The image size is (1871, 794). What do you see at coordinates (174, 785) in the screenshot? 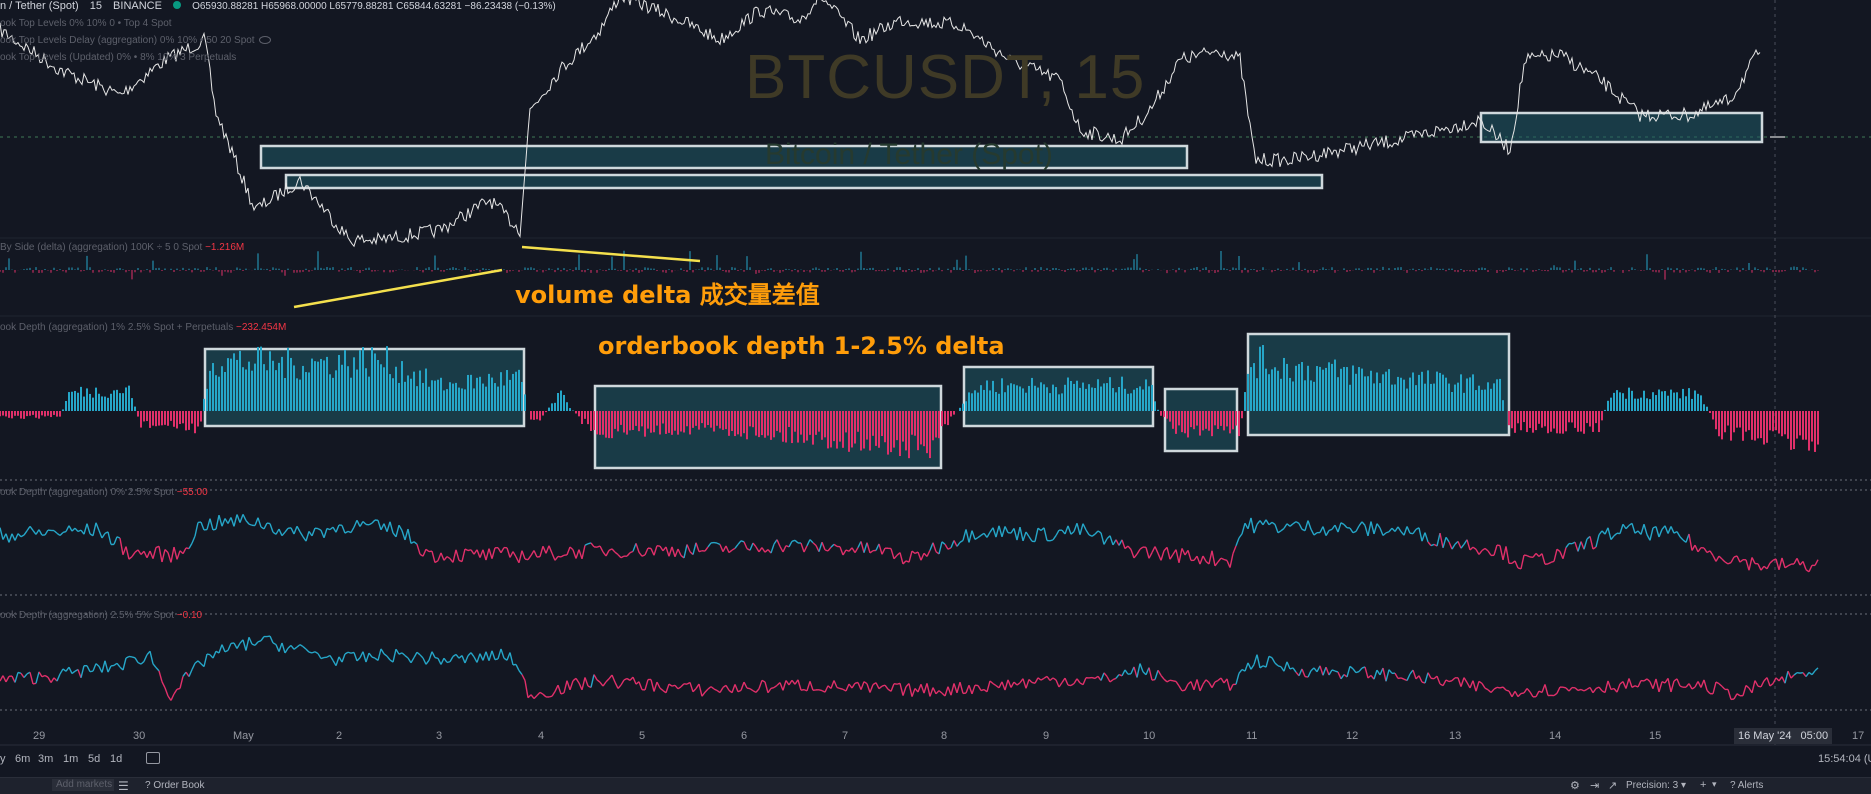
I see `order-book-tab: ? Order Book` at bounding box center [174, 785].